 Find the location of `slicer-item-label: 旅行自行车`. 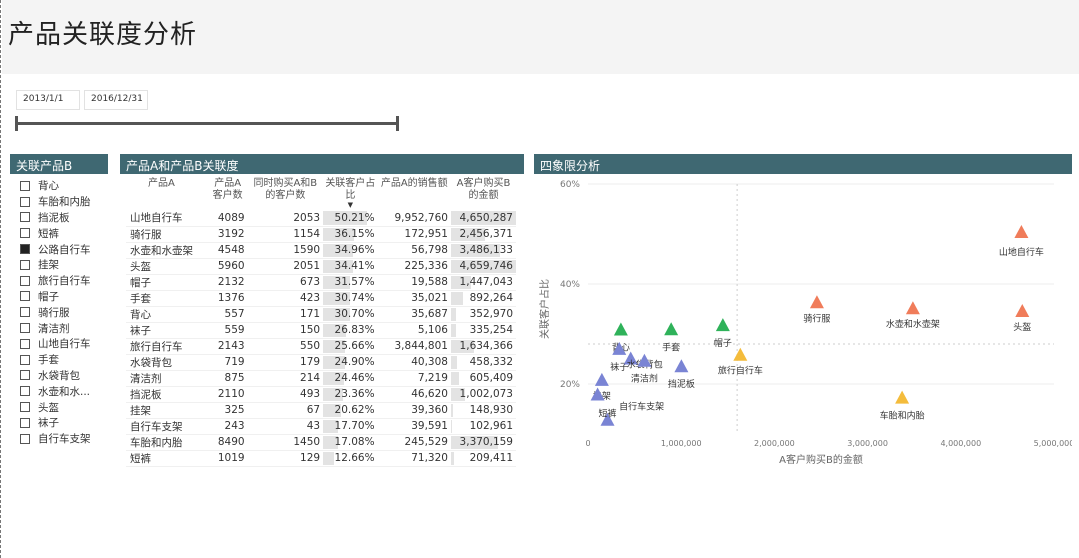

slicer-item-label: 旅行自行车 is located at coordinates (64, 281).